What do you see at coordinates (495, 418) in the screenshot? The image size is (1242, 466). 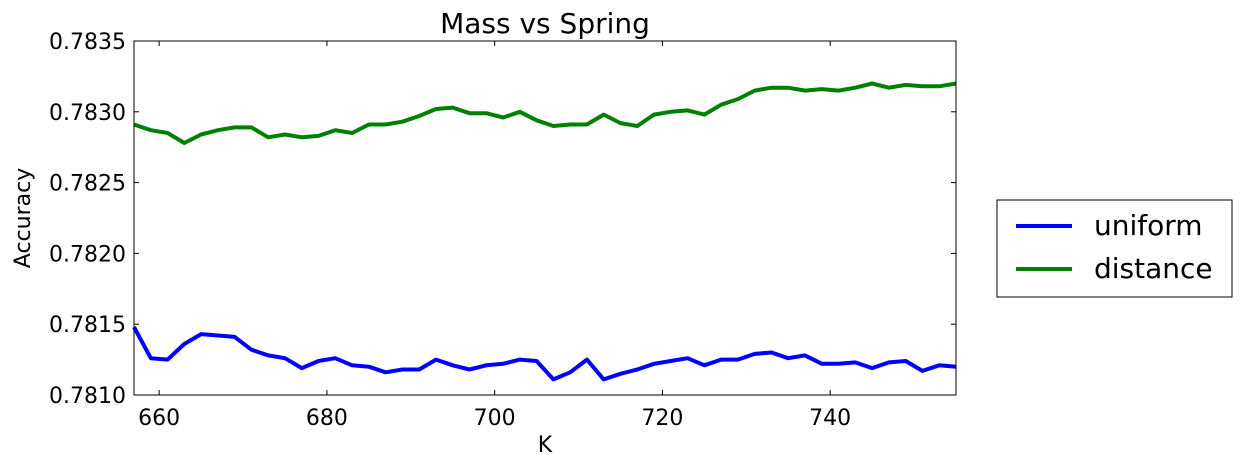 I see `x-tick-label: 700` at bounding box center [495, 418].